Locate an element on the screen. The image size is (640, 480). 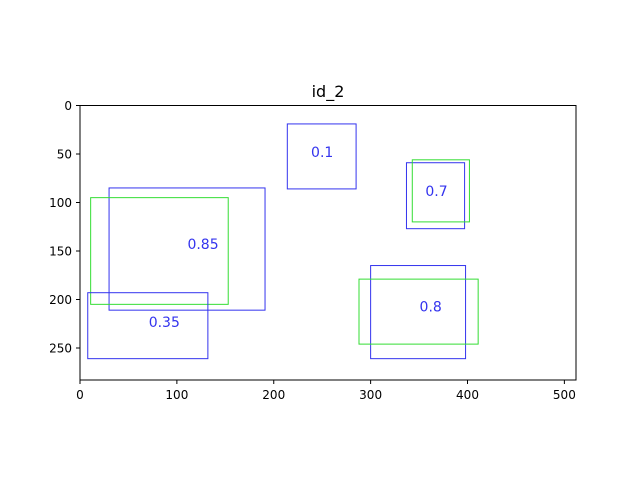
x-tick-label: 0 is located at coordinates (80, 395).